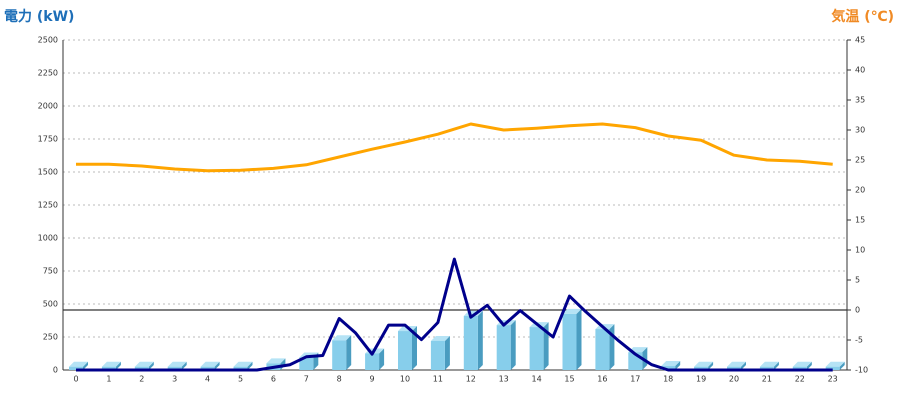 Image resolution: width=900 pixels, height=400 pixels. Describe the element at coordinates (857, 280) in the screenshot. I see `y2-tick-label: 5` at that location.